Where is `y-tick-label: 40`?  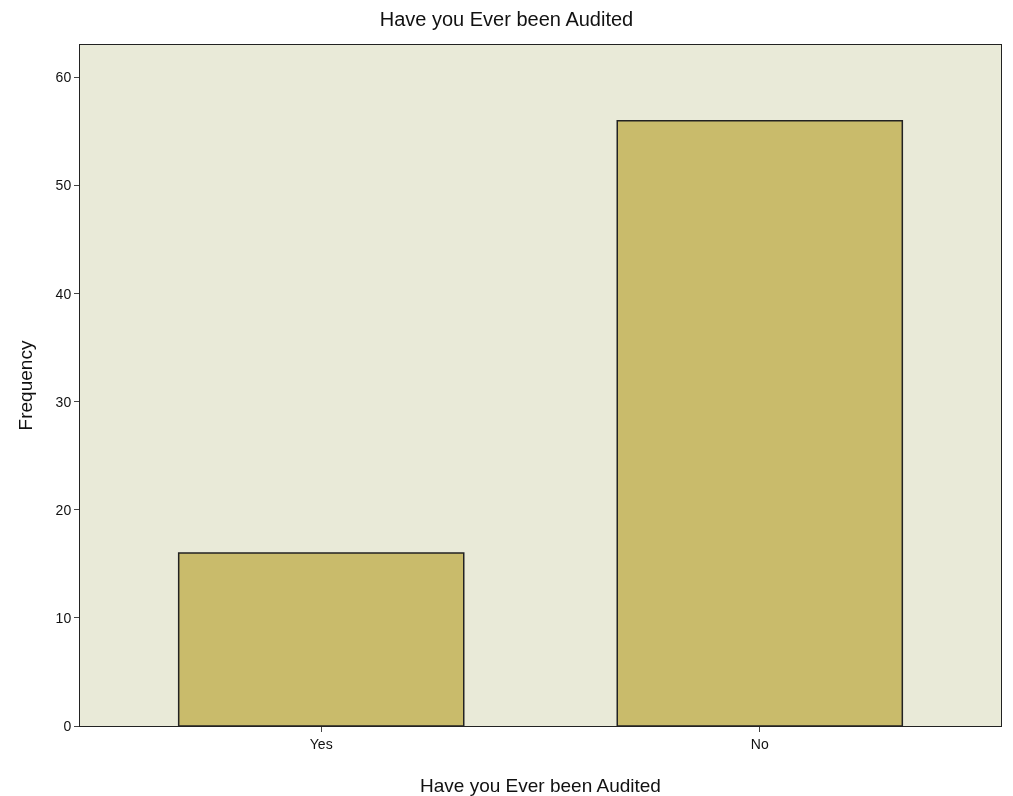 y-tick-label: 40 is located at coordinates (63, 293).